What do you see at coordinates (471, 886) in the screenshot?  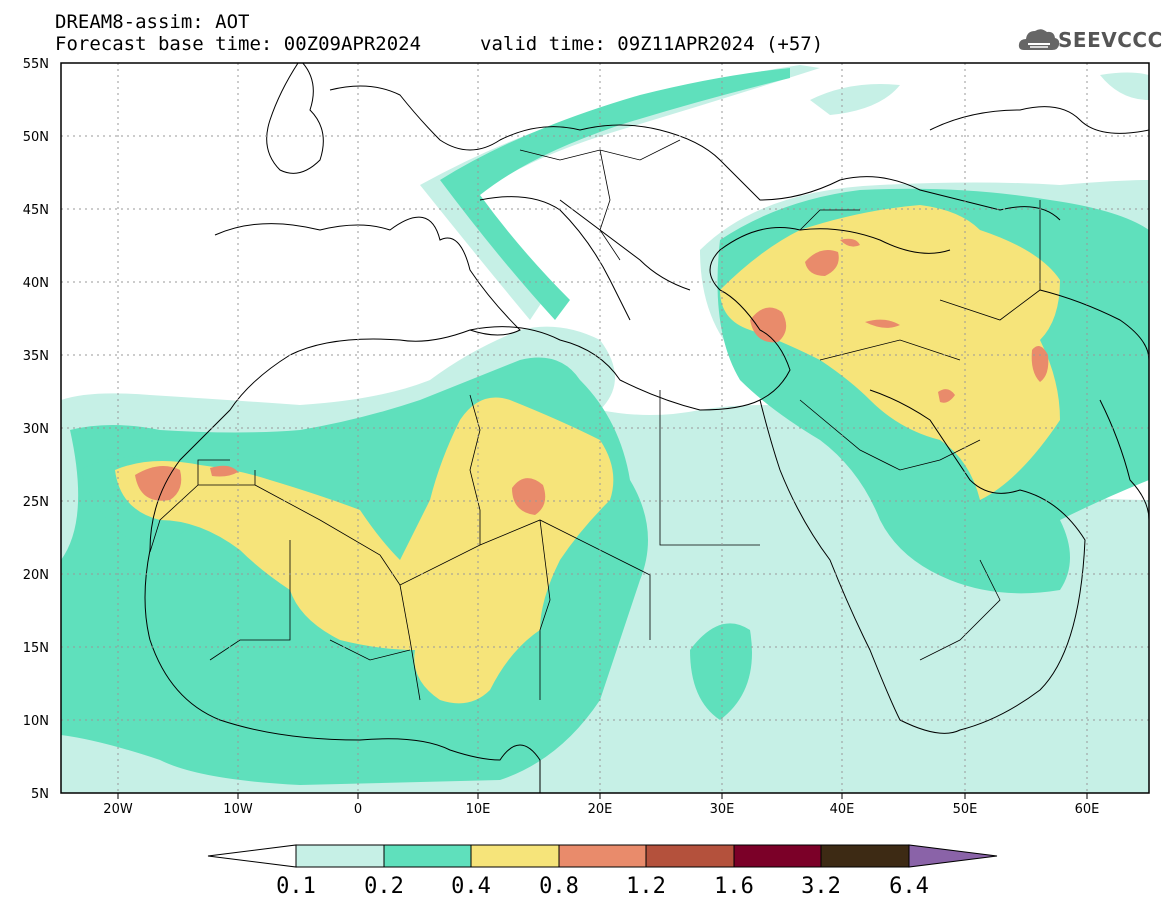 I see `colorbar-label: 0.4` at bounding box center [471, 886].